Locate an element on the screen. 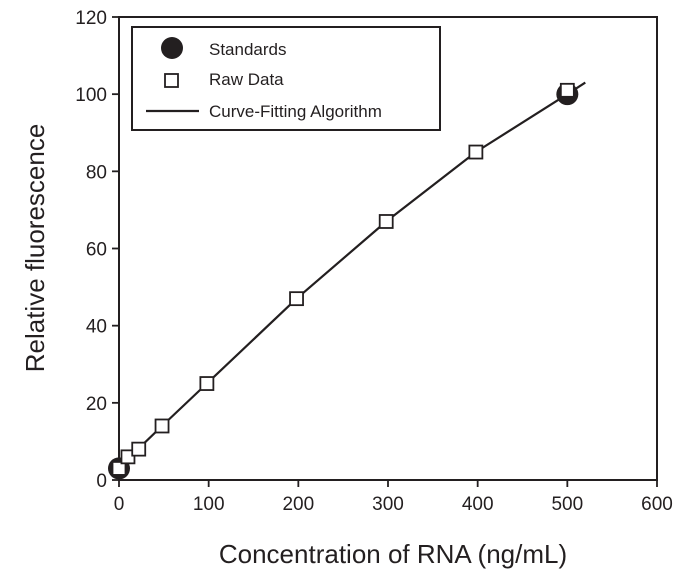 This screenshot has width=691, height=576. x-axis-title: Concentration of RNA (ng/mL) is located at coordinates (393, 554).